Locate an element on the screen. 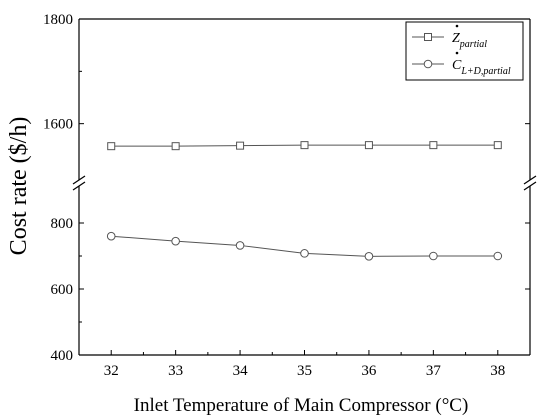 The width and height of the screenshot is (550, 419). y-tick-label: 1800 is located at coordinates (58, 20).